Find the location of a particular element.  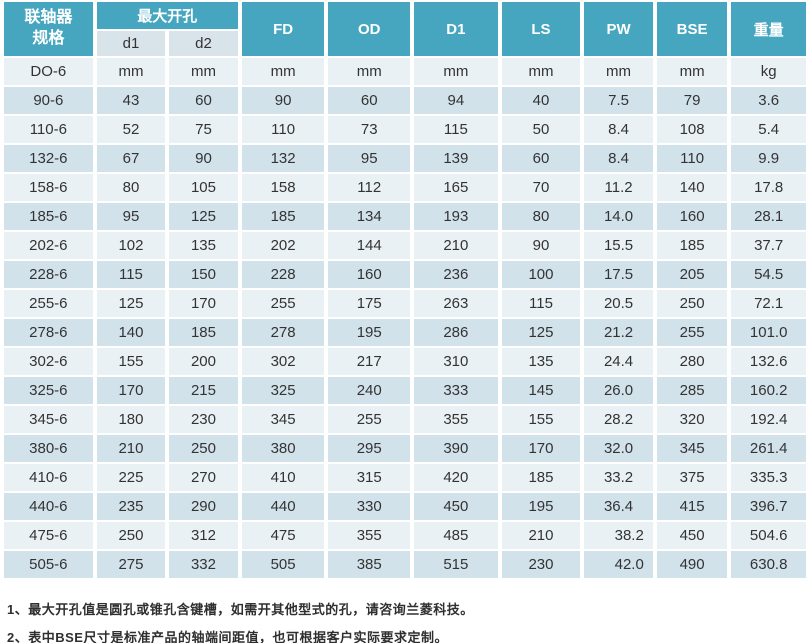

value-cell: 17.8 is located at coordinates (768, 187).